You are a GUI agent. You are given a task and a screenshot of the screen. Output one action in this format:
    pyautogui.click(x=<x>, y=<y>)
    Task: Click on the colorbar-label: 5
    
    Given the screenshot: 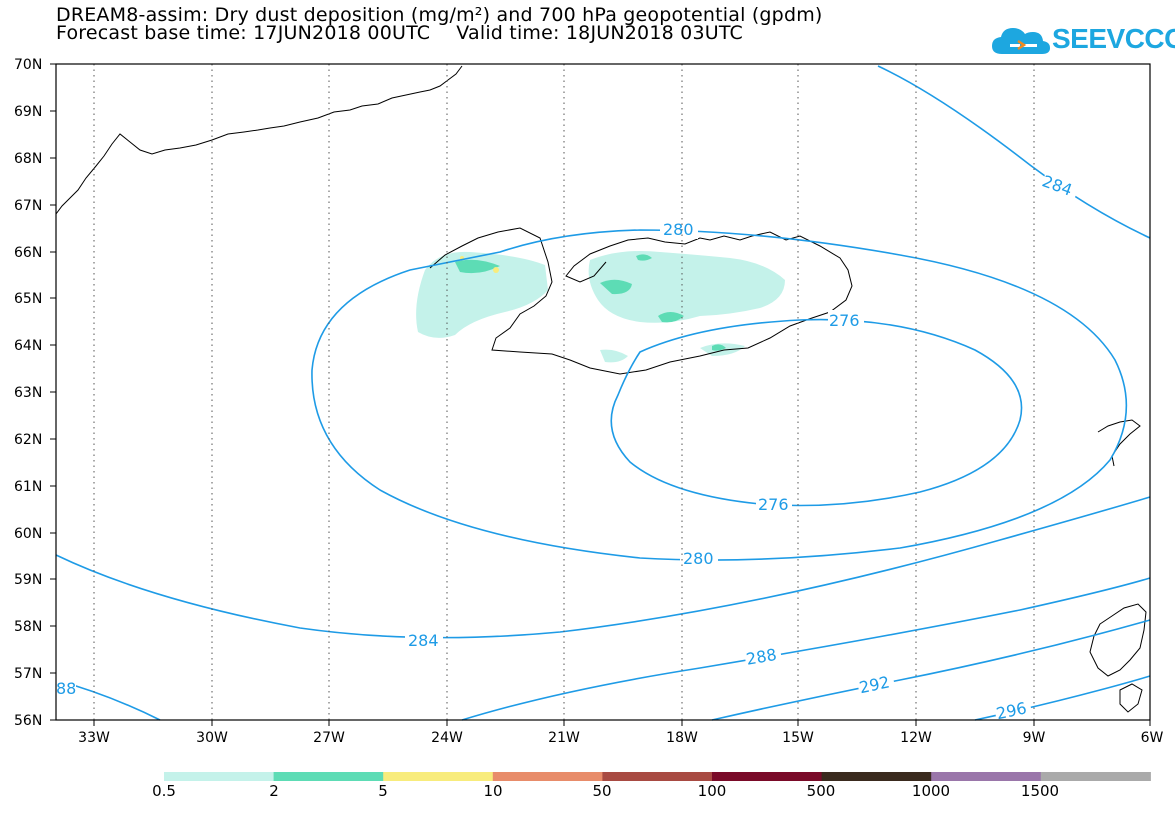 What is the action you would take?
    pyautogui.click(x=383, y=791)
    